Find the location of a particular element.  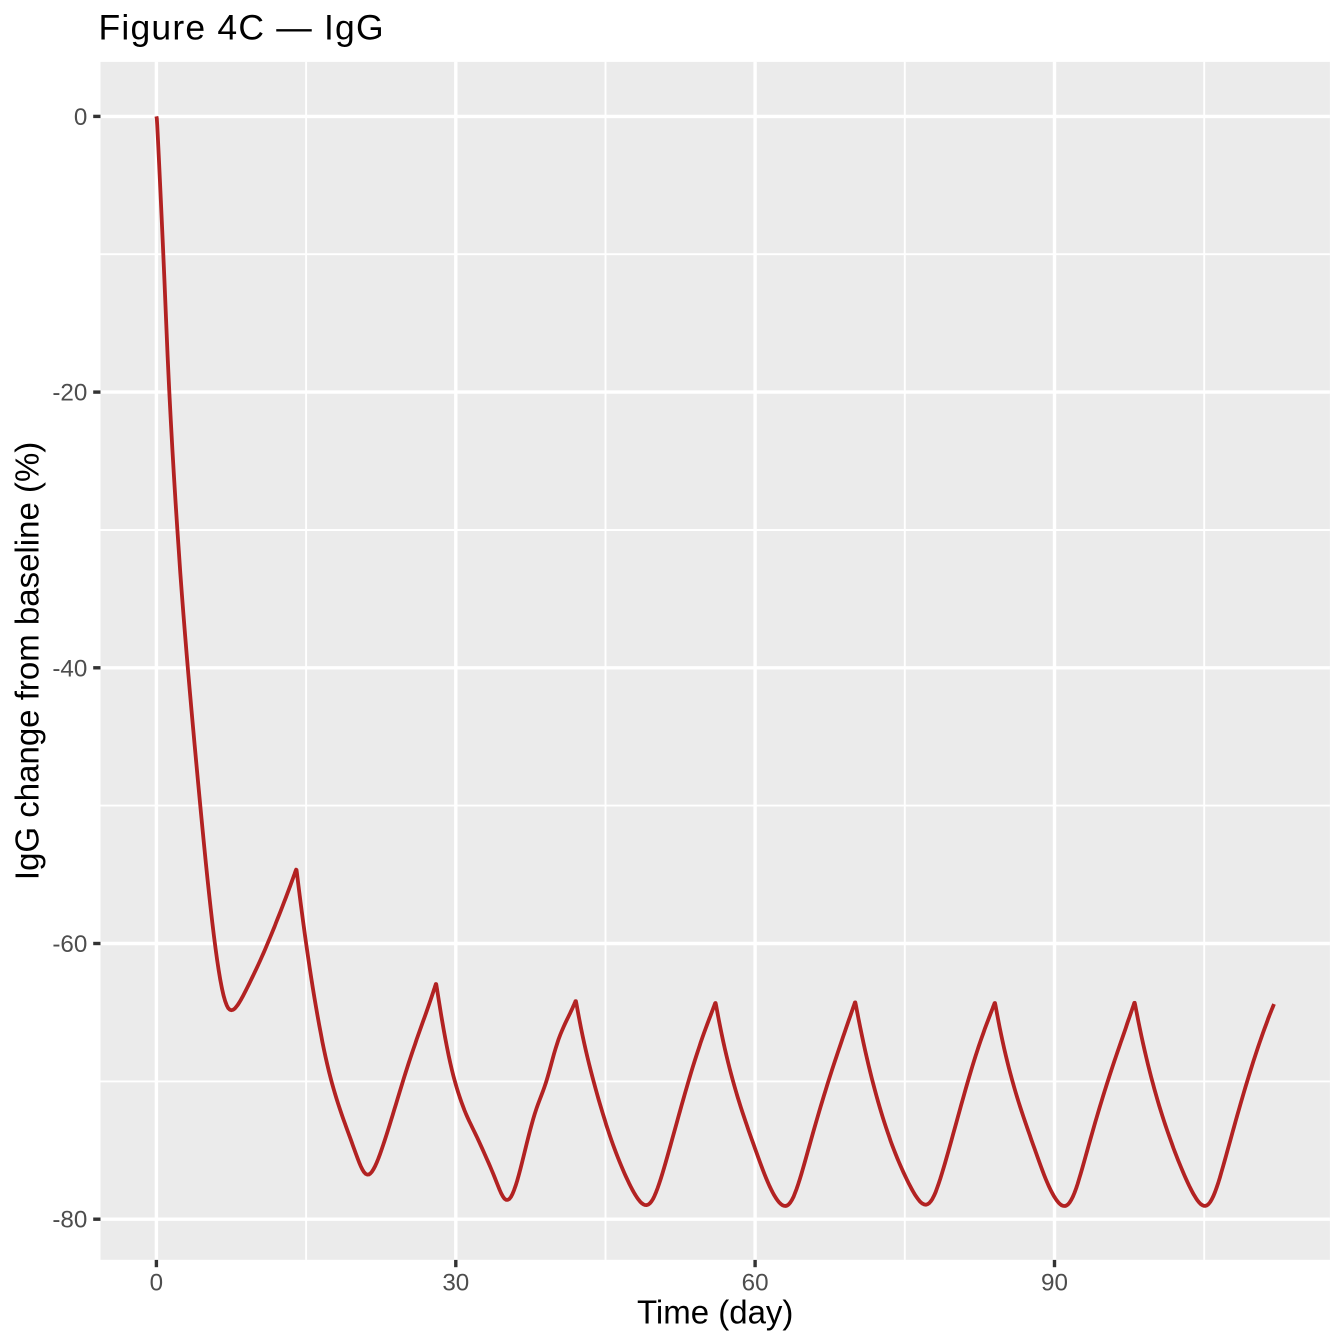

svg-text: 30 is located at coordinates (455, 1282).